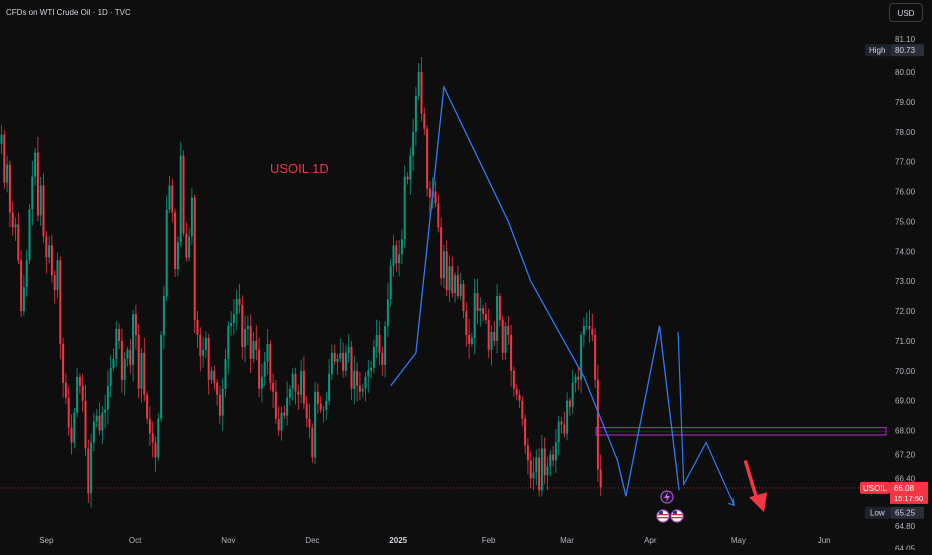  What do you see at coordinates (738, 540) in the screenshot?
I see `x-tick-label: May` at bounding box center [738, 540].